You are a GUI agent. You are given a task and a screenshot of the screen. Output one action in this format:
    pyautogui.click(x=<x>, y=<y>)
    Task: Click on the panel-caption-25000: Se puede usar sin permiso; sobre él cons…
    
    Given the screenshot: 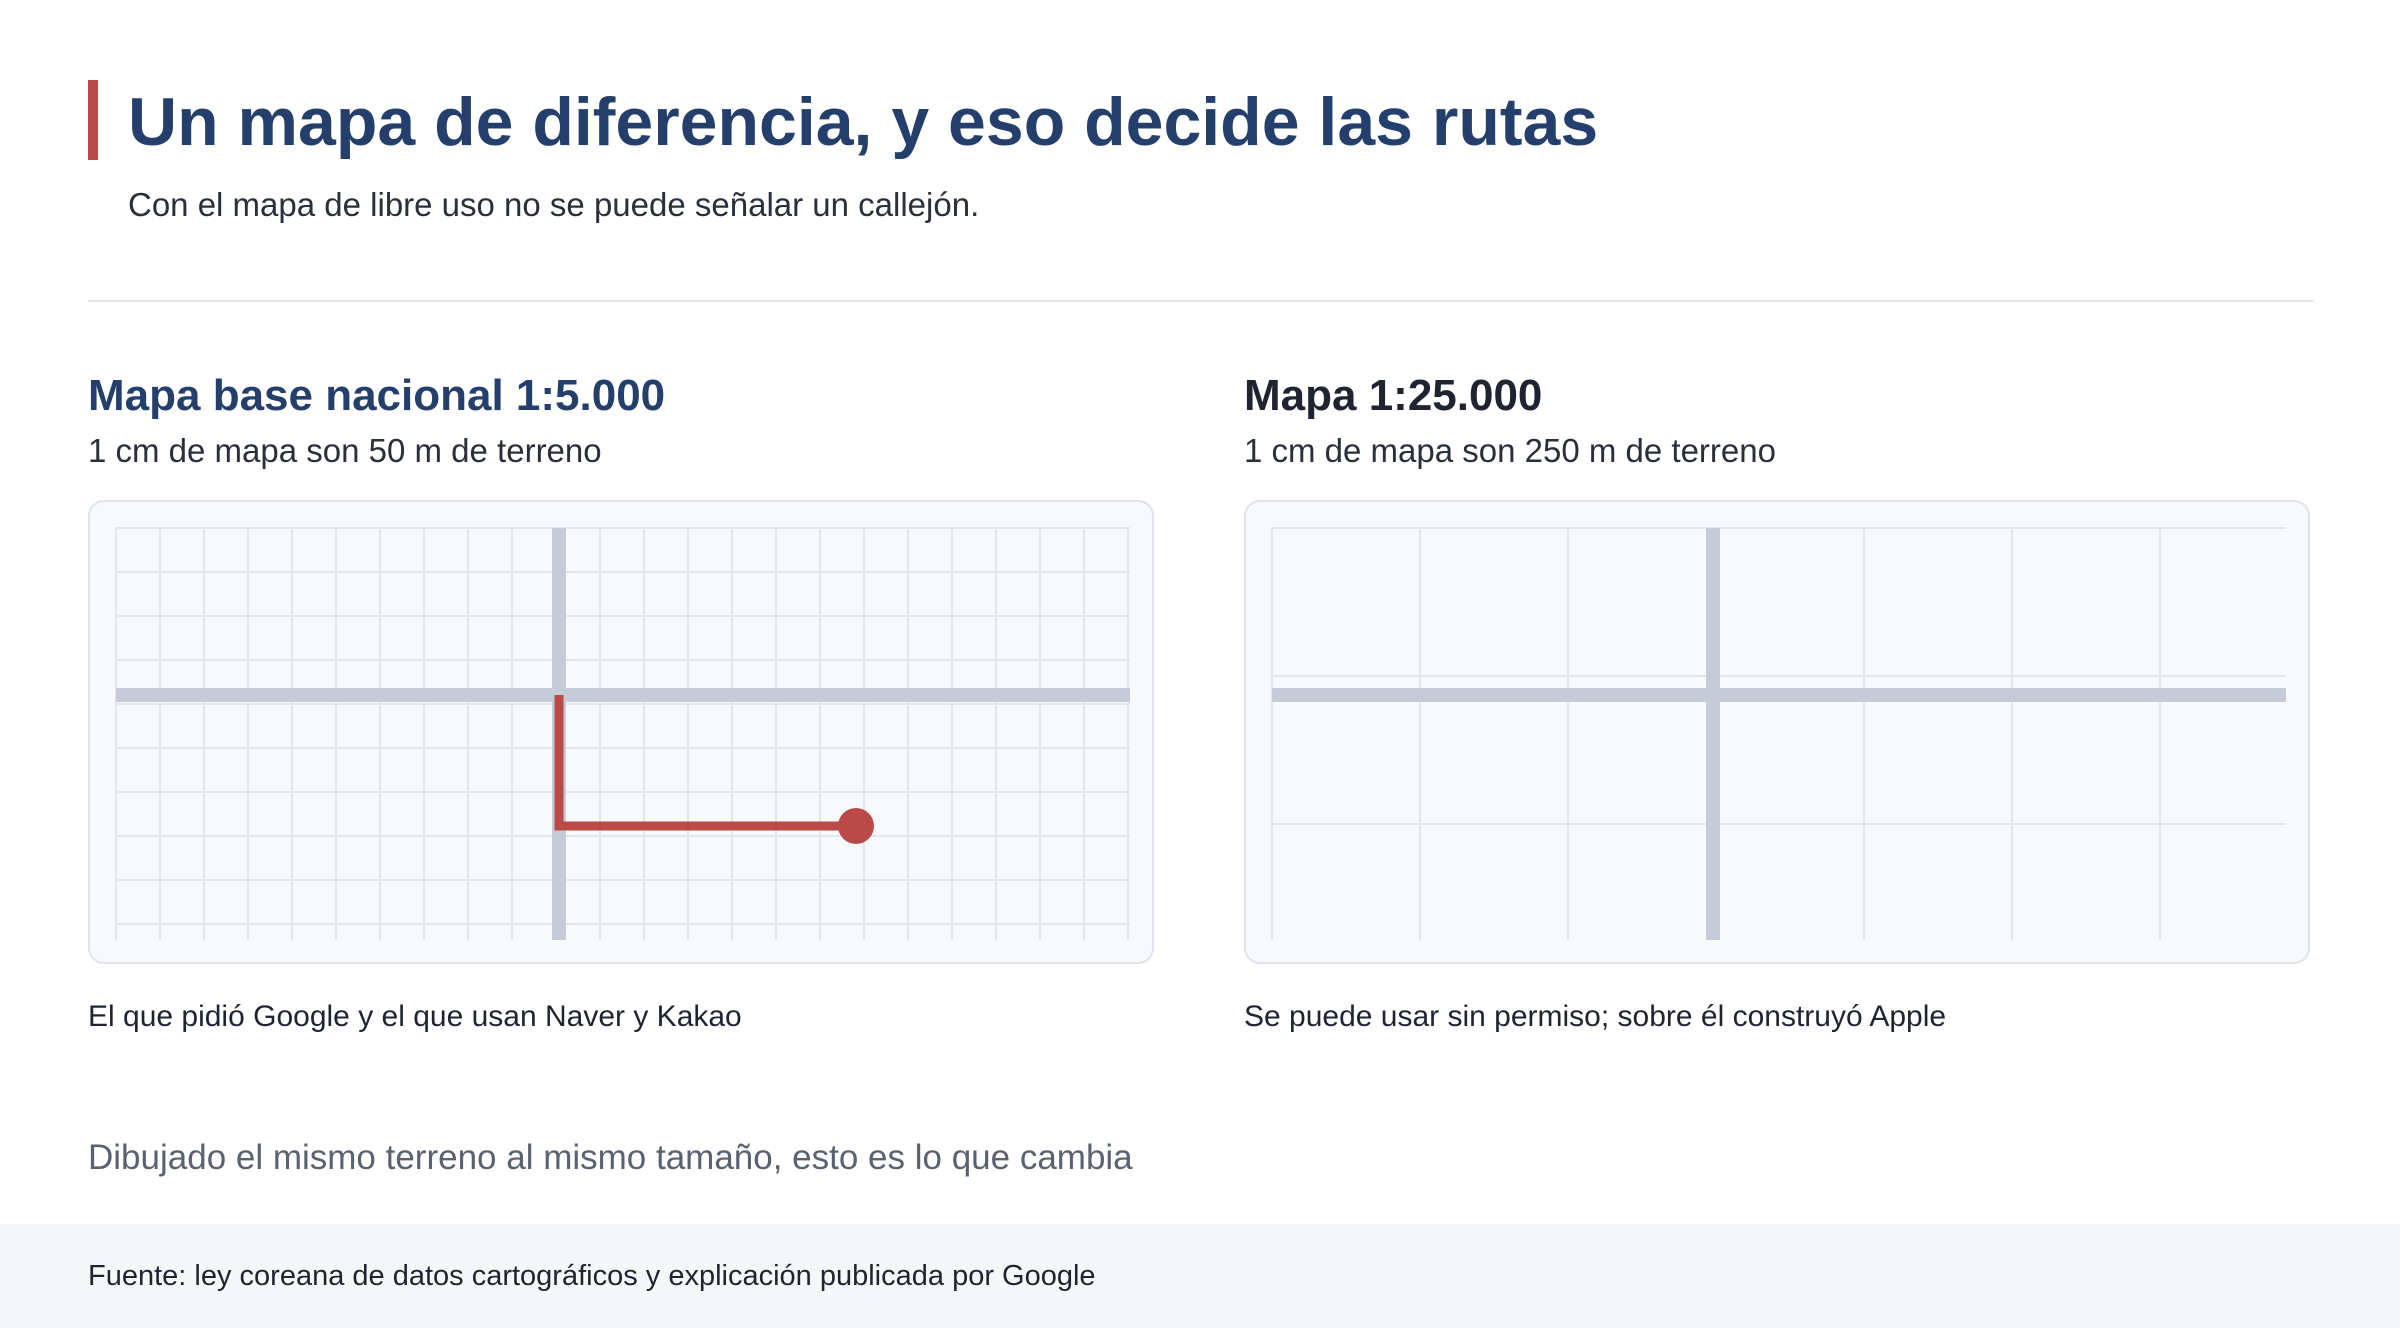 What is the action you would take?
    pyautogui.click(x=1595, y=1016)
    